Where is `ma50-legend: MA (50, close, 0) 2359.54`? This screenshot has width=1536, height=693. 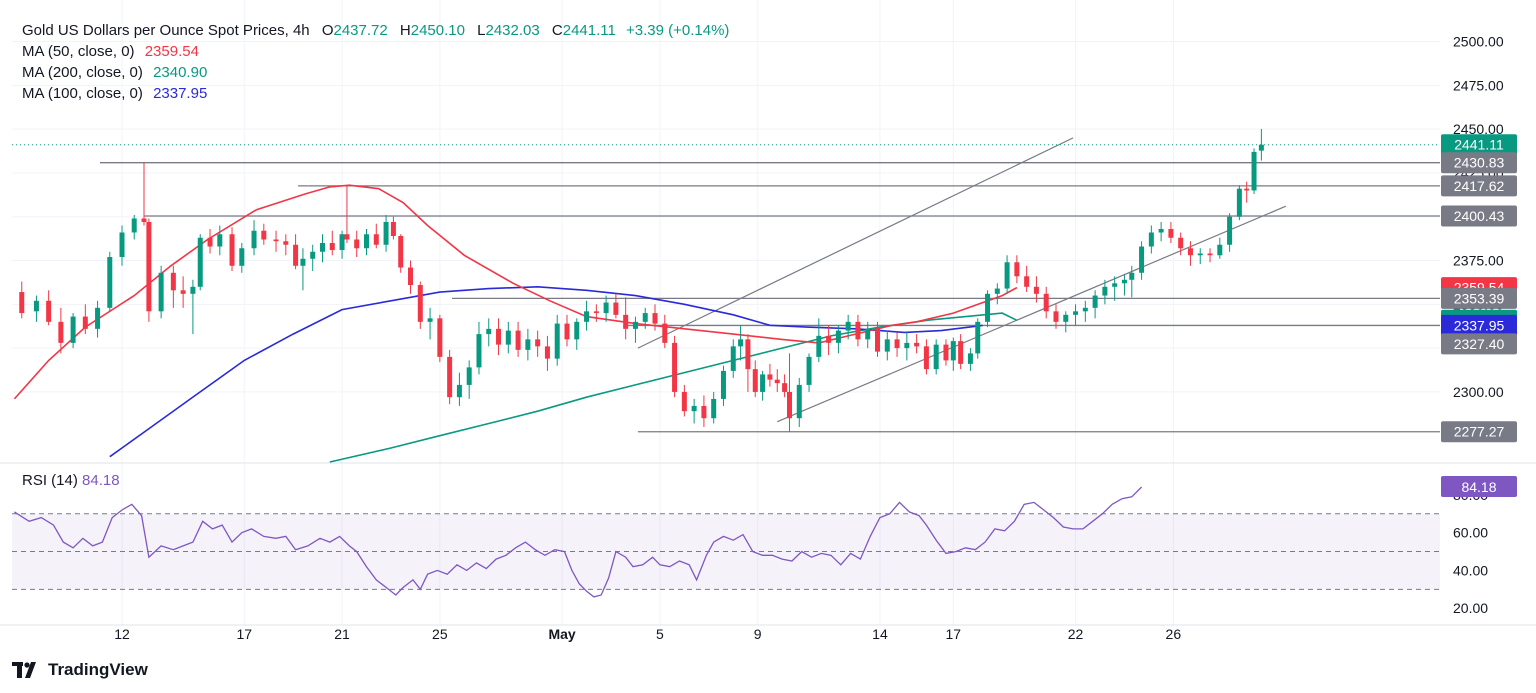 ma50-legend: MA (50, close, 0) 2359.54 is located at coordinates (110, 51).